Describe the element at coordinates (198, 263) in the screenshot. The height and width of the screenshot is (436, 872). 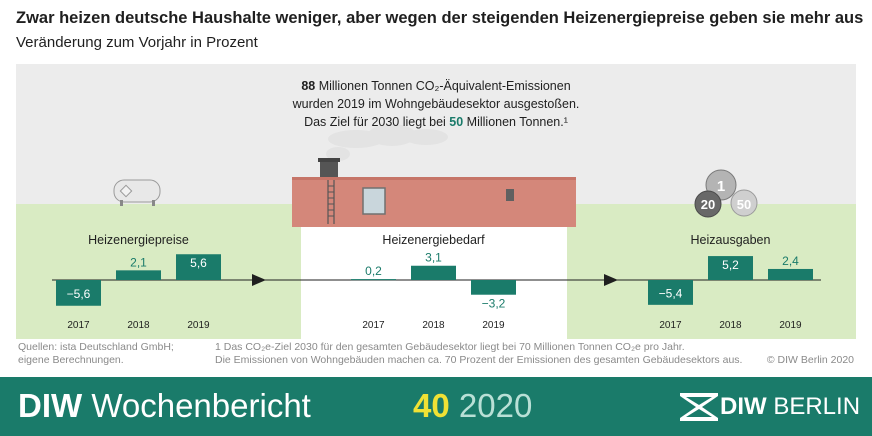
I see `data-label: 5,6` at that location.